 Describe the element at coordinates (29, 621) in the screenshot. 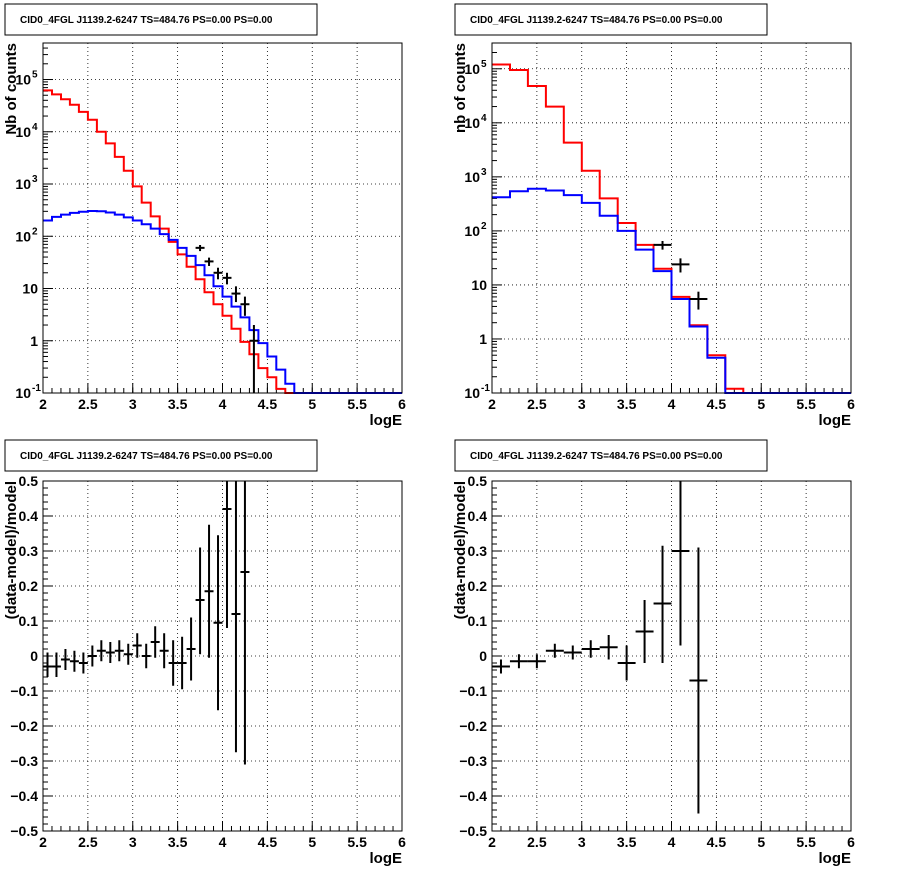

I see `y-tick-label: 0.1` at that location.